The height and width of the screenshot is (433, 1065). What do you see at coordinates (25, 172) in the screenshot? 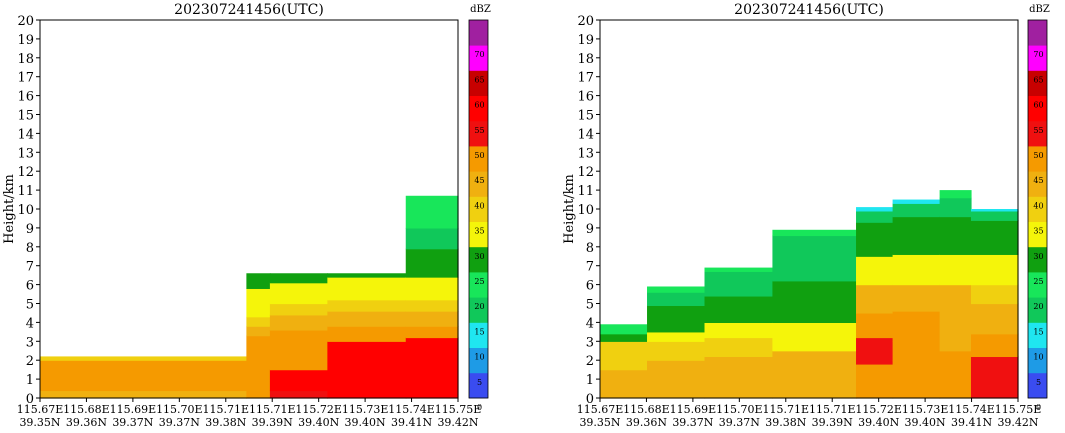
I see `y-tick-label: 12` at bounding box center [25, 172].